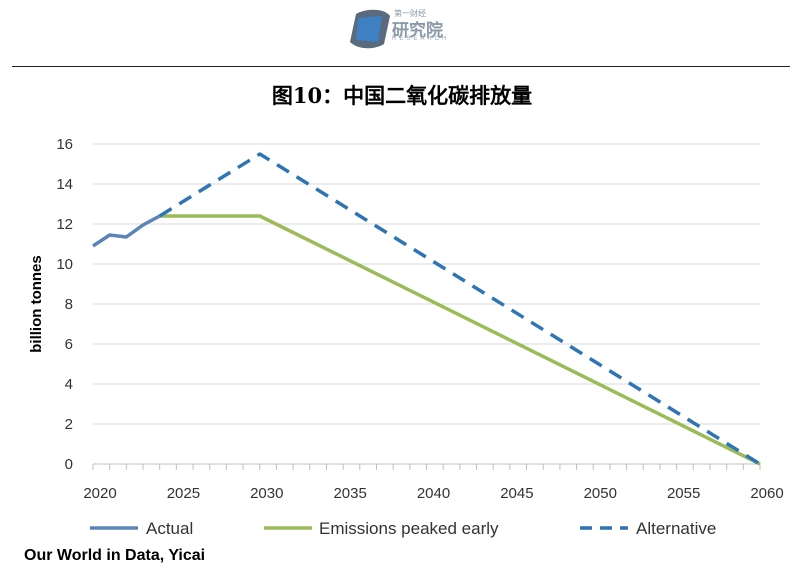  What do you see at coordinates (64, 264) in the screenshot?
I see `y-tick-label: 10` at bounding box center [64, 264].